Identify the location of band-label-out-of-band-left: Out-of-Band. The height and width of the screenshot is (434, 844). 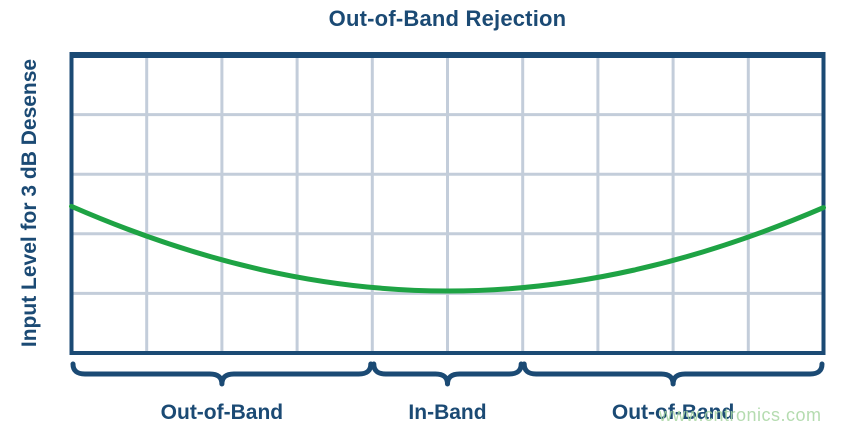
(222, 412).